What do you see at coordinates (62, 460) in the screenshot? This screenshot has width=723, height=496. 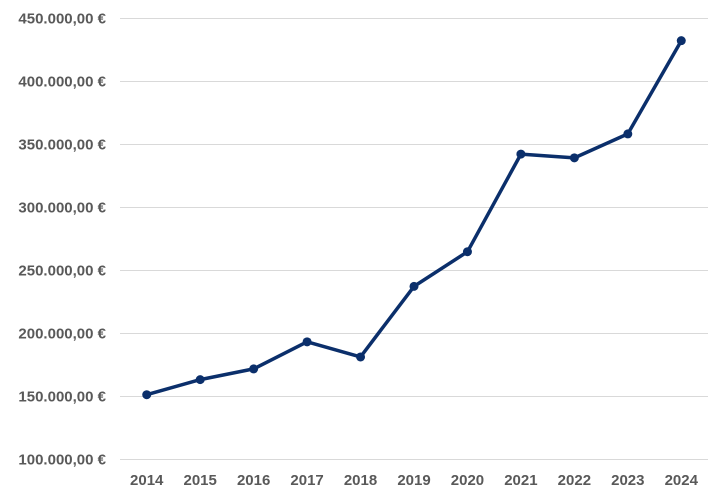 I see `y-tick-label: 100.000,00 €` at bounding box center [62, 460].